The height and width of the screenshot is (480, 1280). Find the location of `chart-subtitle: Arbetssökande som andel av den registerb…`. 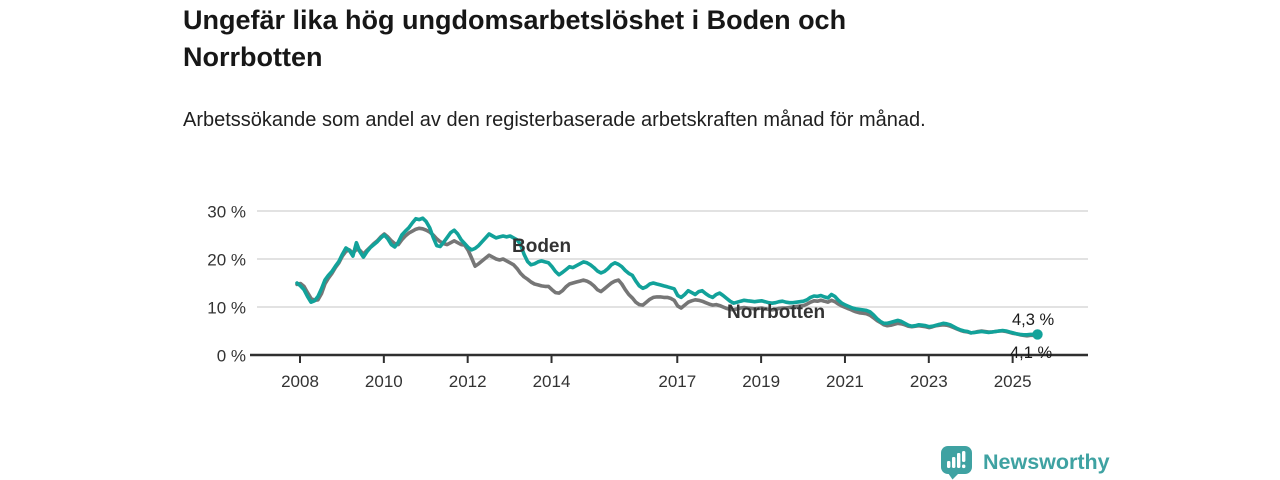

chart-subtitle: Arbetssökande som andel av den registerb… is located at coordinates (554, 120).